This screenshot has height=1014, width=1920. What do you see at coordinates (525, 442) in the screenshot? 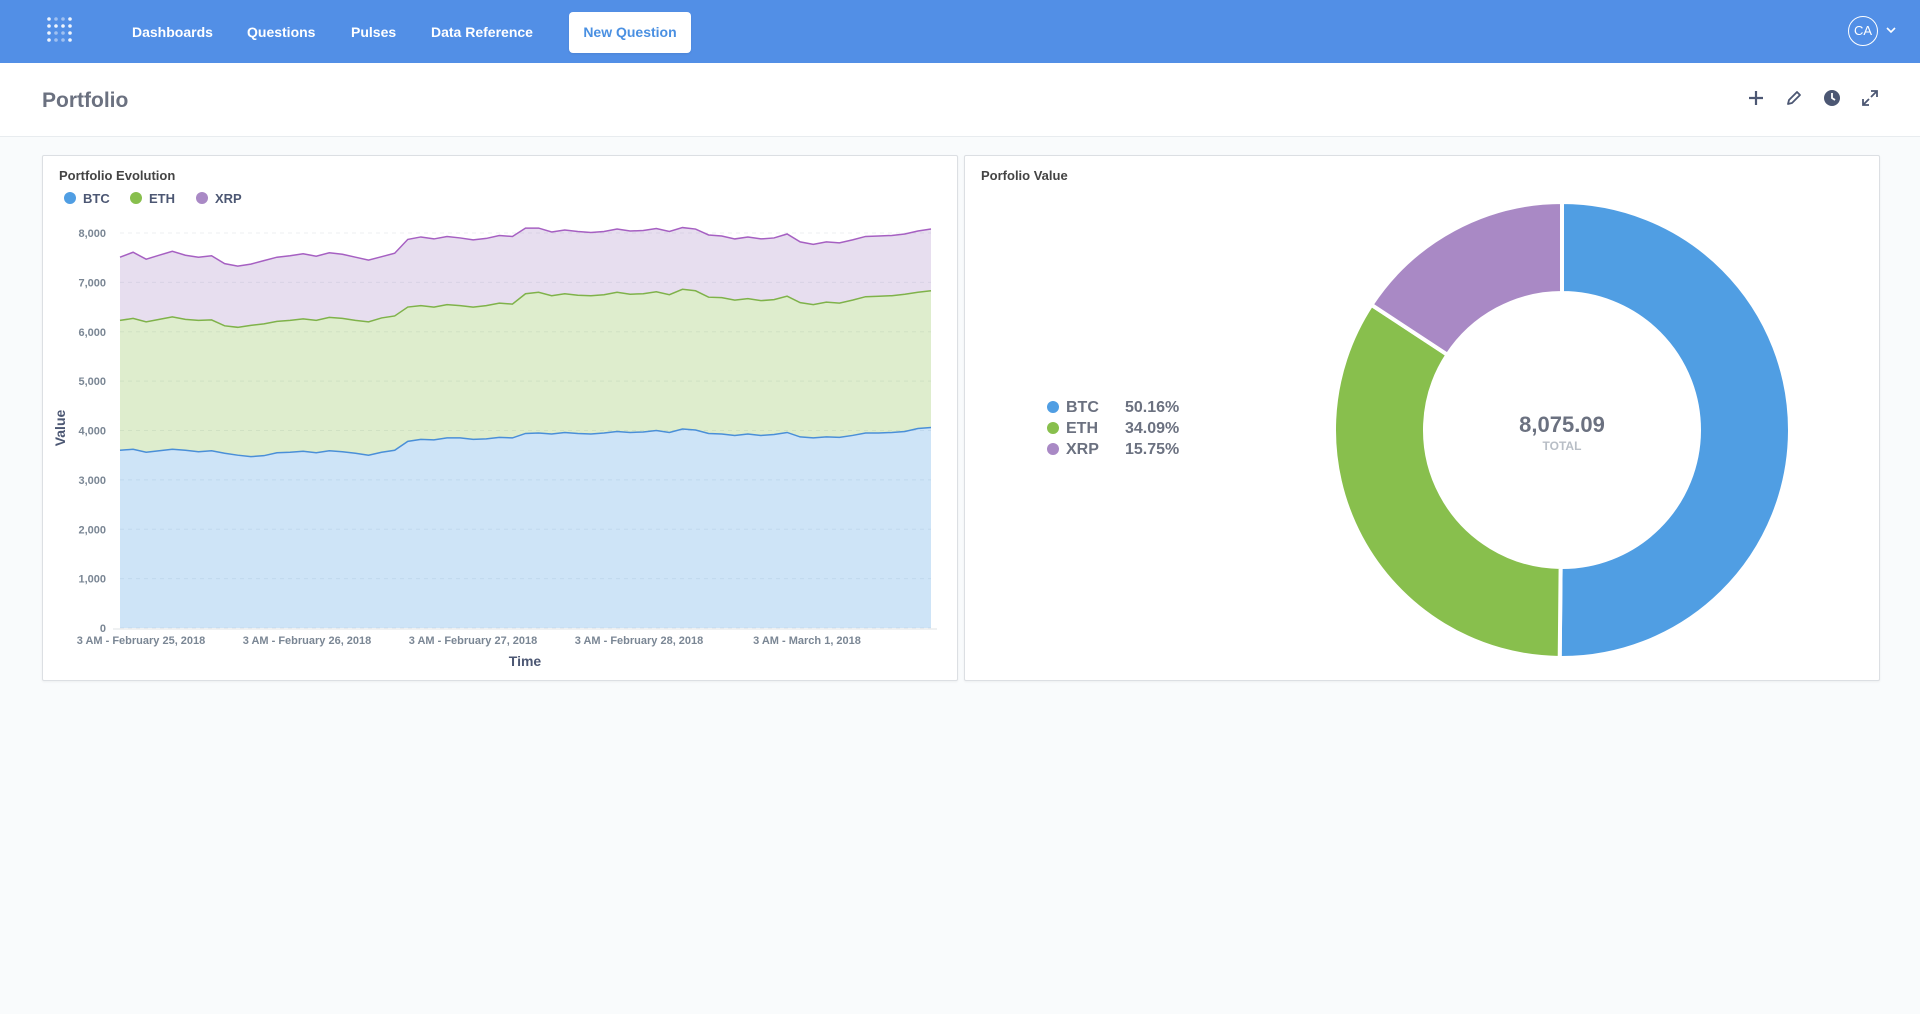
I see `line-btc` at bounding box center [525, 442].